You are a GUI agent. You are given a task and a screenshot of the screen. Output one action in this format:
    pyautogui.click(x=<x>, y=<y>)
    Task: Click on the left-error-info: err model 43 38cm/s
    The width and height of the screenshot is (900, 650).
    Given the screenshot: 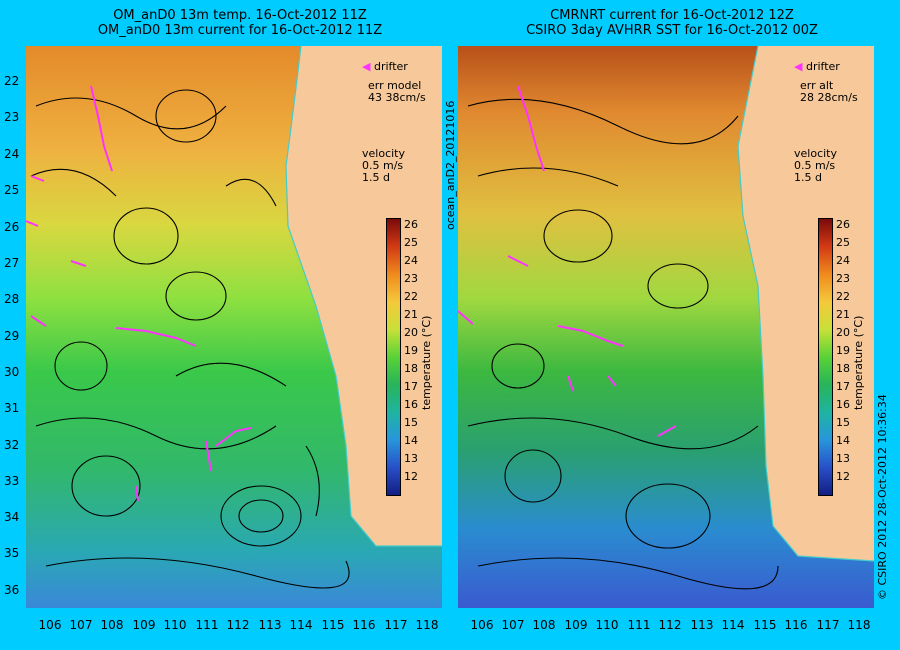 What is the action you would take?
    pyautogui.click(x=397, y=92)
    